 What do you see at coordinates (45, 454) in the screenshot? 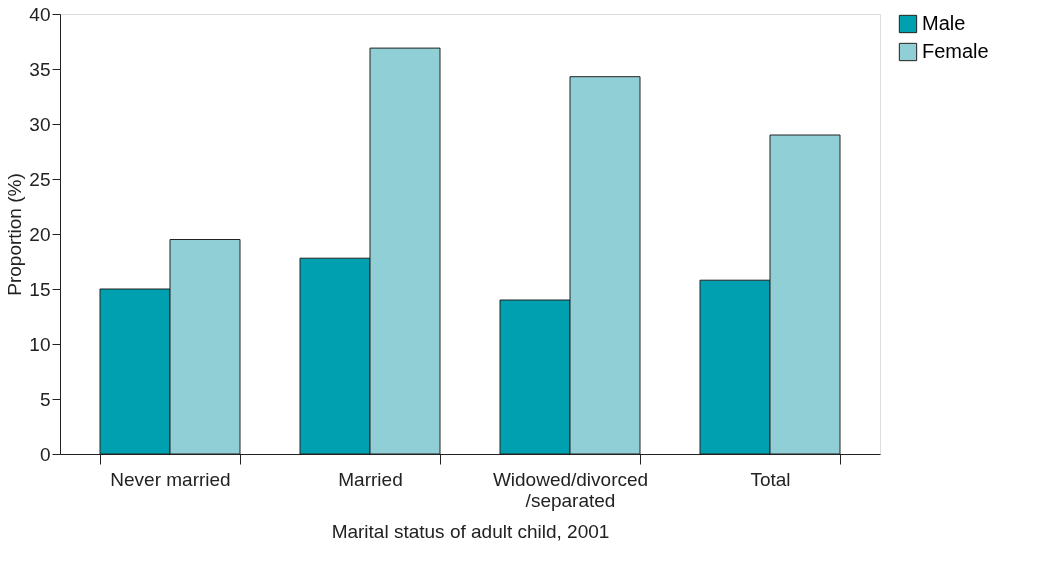
I see `y-tick-label: 0` at bounding box center [45, 454].